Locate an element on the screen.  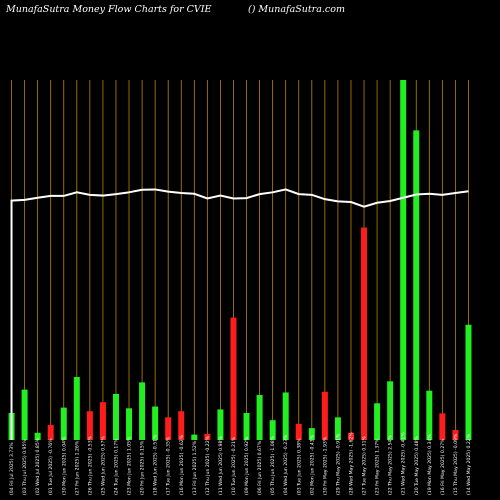
x-tick-label: (10 Tue Jun 2025) -0.21% is located at coordinates (234, 465).